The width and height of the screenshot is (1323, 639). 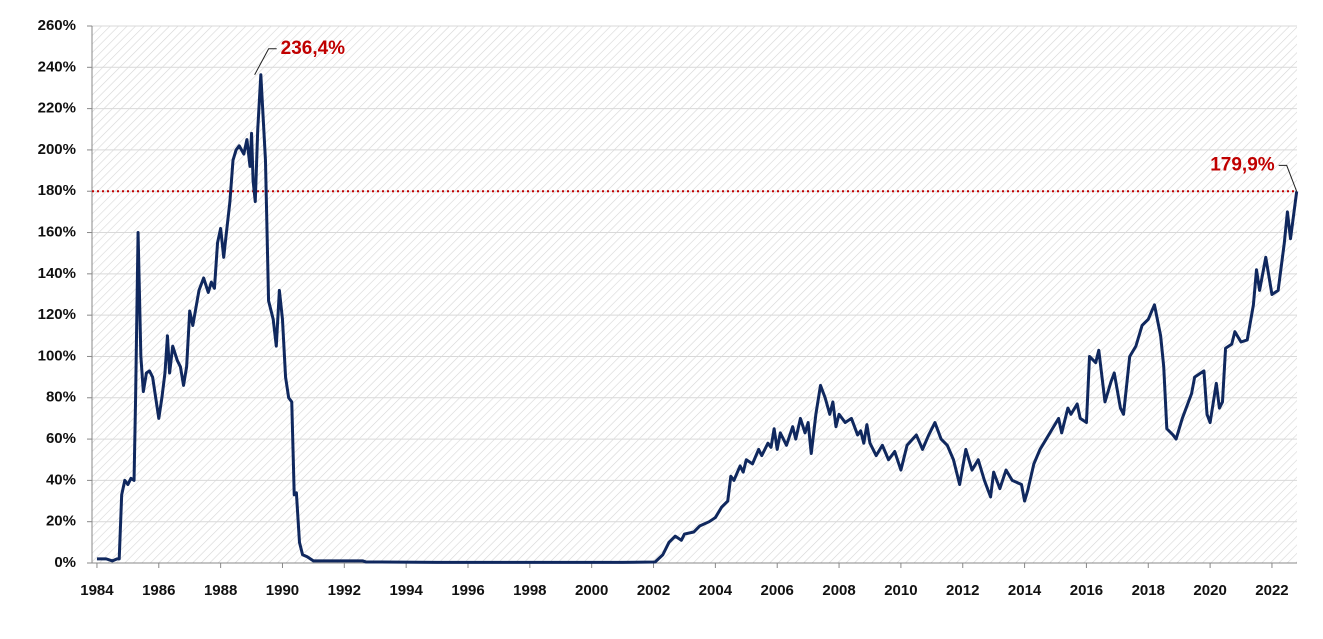 I want to click on x-tick-label: 1986, so click(x=158, y=590).